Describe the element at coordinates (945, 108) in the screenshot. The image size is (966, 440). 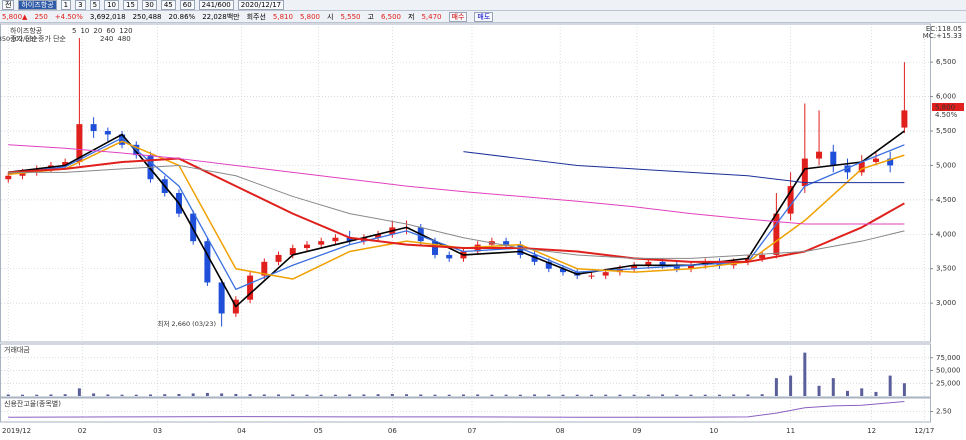
I see `last-price: 5,800` at that location.